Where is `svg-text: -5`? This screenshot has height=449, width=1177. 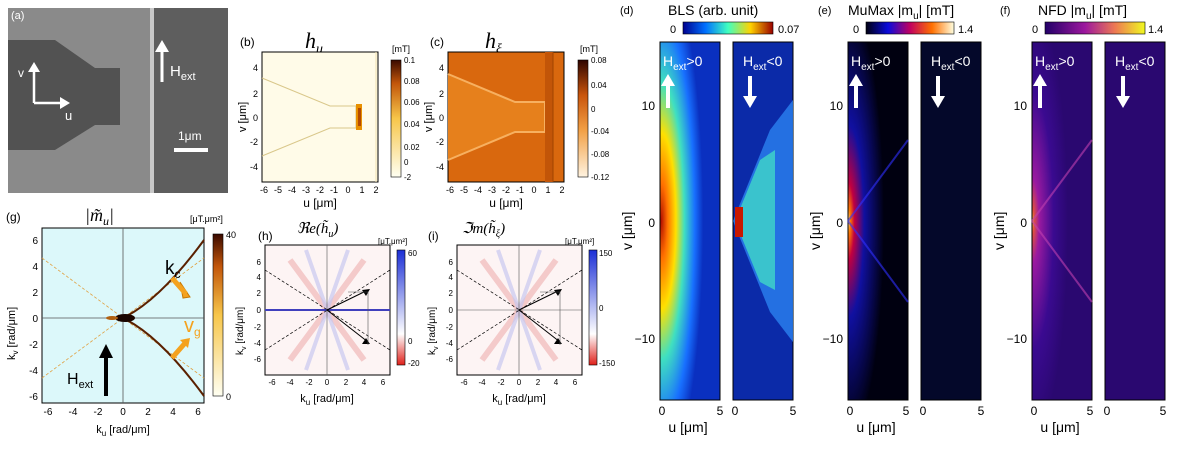
svg-text: -5 is located at coordinates (464, 190).